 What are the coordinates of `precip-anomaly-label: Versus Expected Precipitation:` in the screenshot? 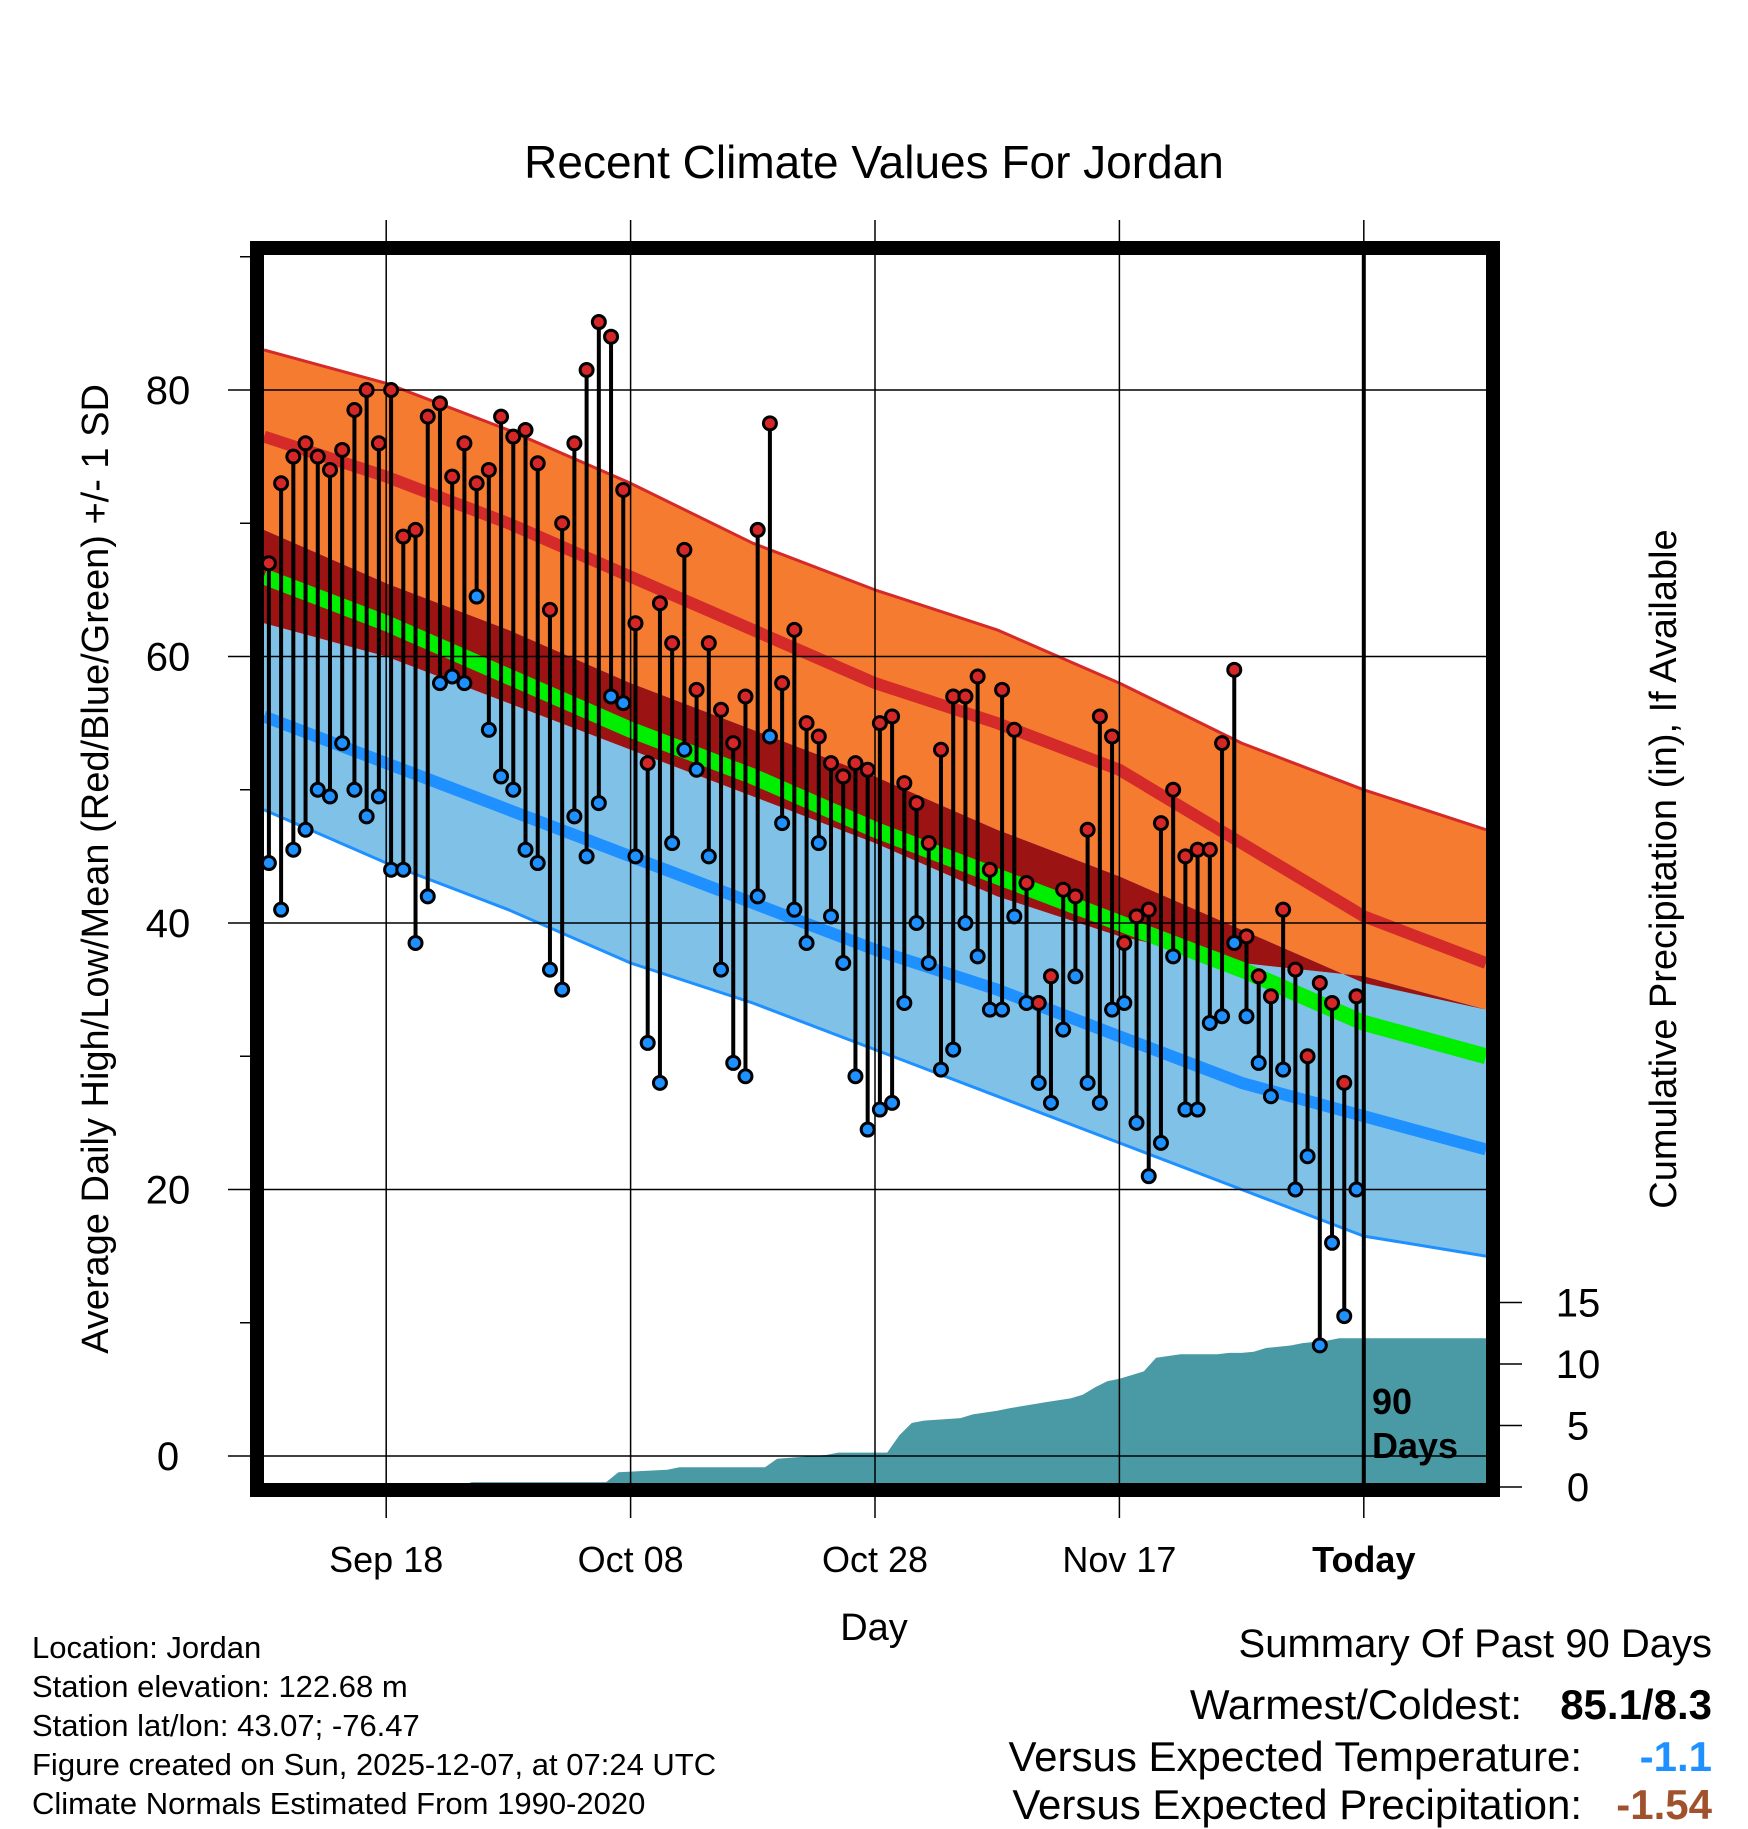 It's located at (1297, 1804).